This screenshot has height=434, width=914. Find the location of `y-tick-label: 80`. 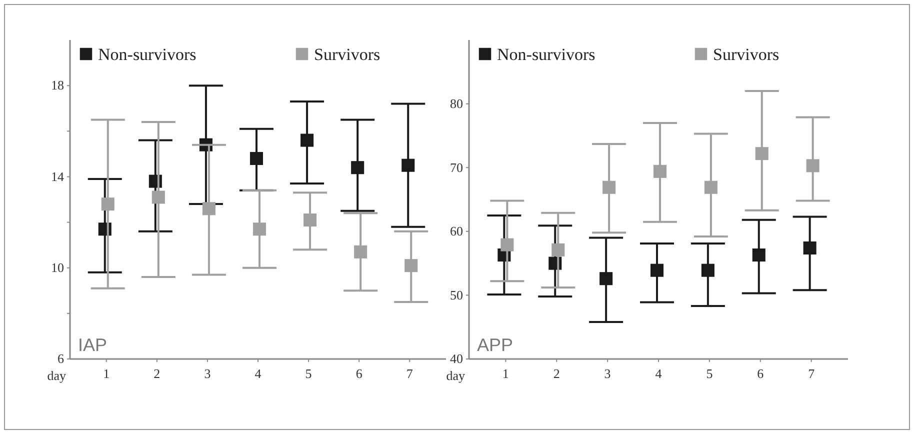

y-tick-label: 80 is located at coordinates (456, 103).